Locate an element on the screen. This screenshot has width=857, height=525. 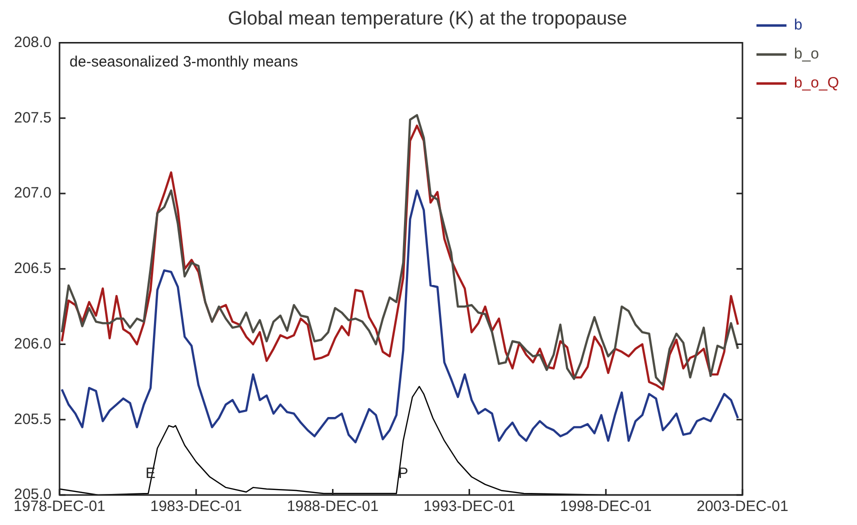
y-tick-label: 207.5 is located at coordinates (33, 117).